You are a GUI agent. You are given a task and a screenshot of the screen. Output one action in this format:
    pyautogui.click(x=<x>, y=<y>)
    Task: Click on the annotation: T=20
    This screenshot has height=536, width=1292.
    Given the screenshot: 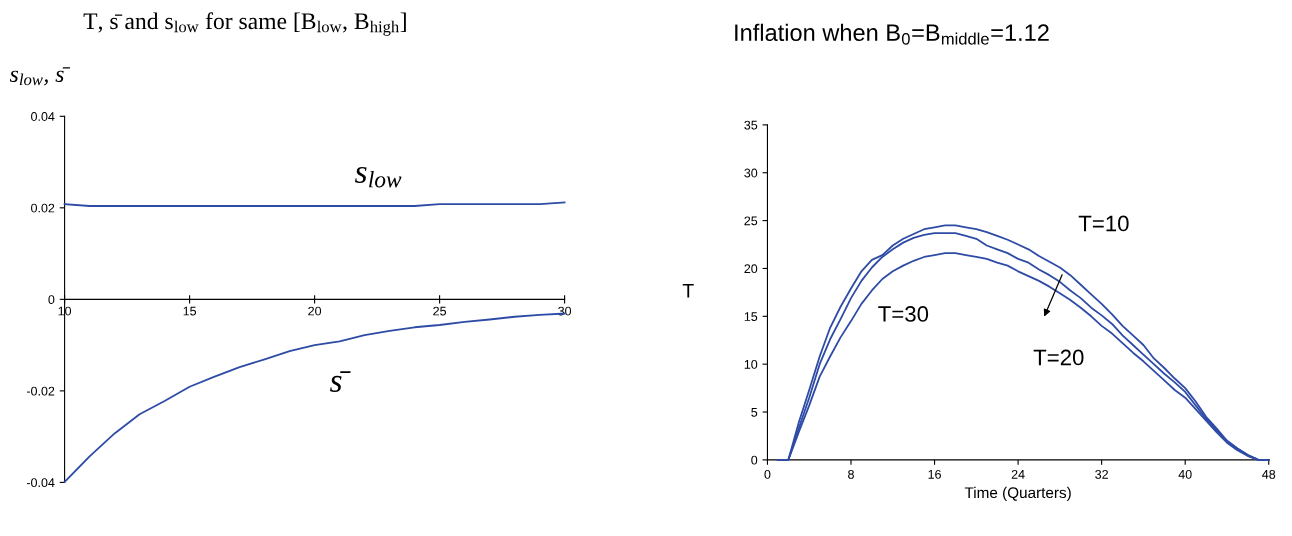 What is the action you would take?
    pyautogui.click(x=1058, y=357)
    